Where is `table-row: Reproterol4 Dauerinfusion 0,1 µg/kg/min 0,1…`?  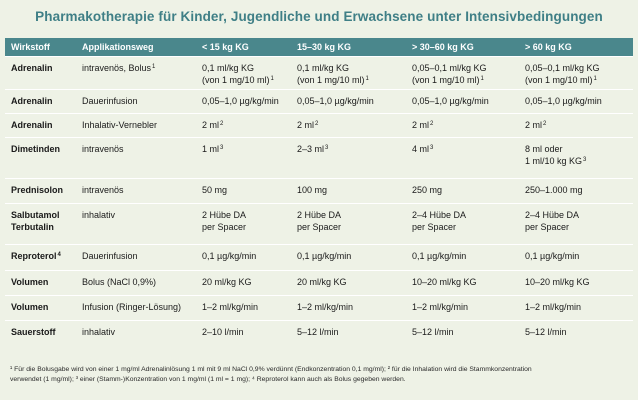 table-row: Reproterol4 Dauerinfusion 0,1 µg/kg/min 0,1… is located at coordinates (319, 257).